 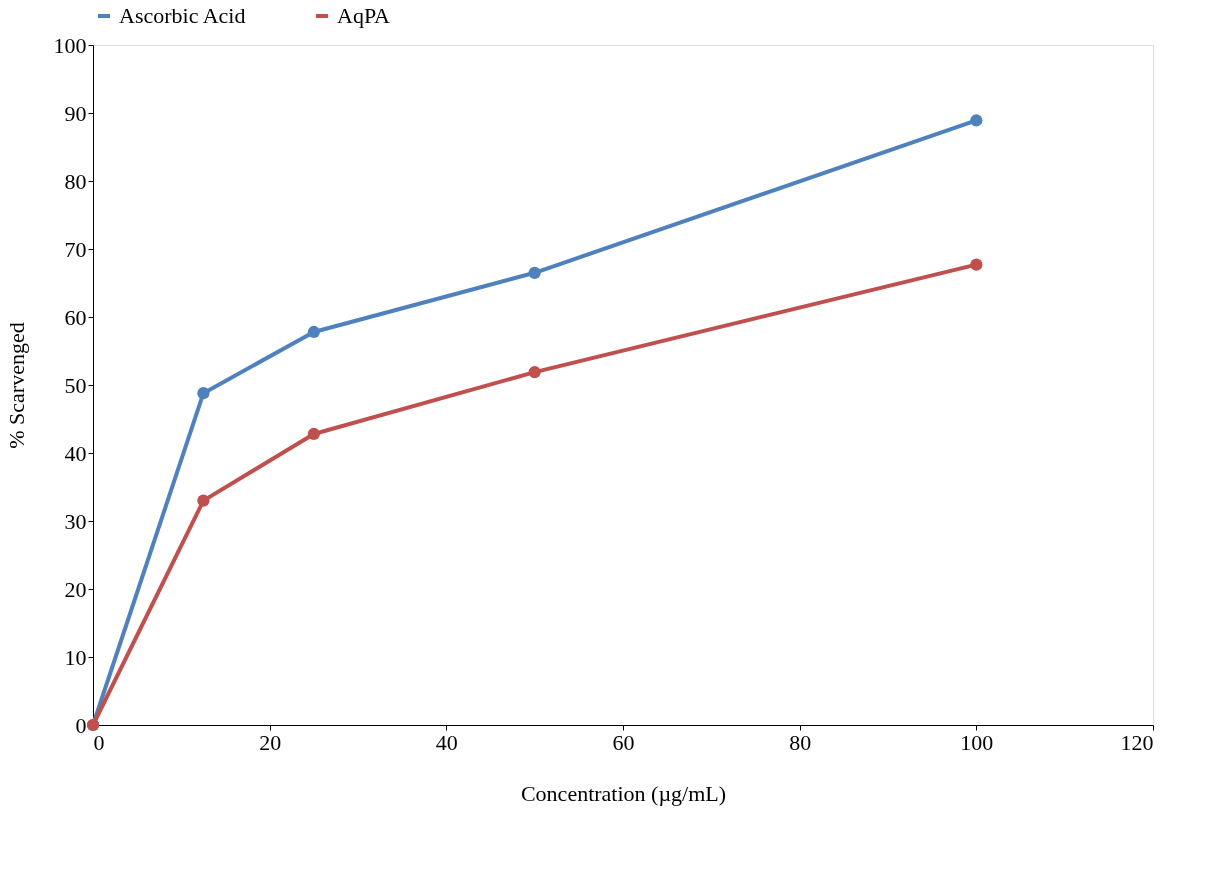 I want to click on y-tick-label: 60, so click(x=75, y=317).